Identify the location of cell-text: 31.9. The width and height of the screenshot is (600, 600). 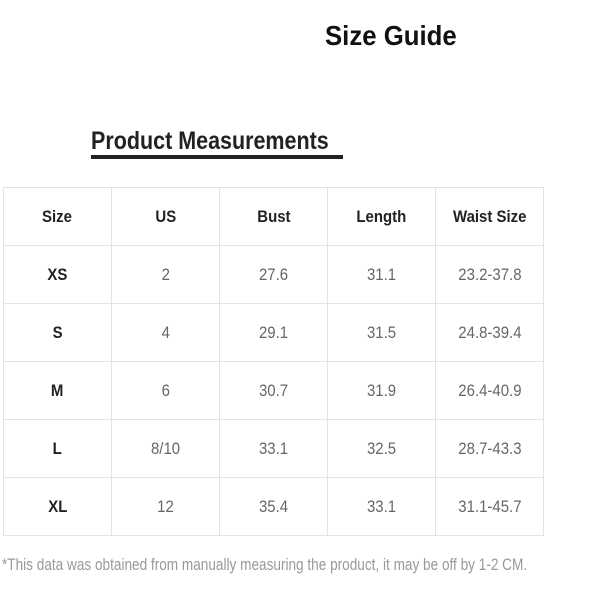
(381, 390).